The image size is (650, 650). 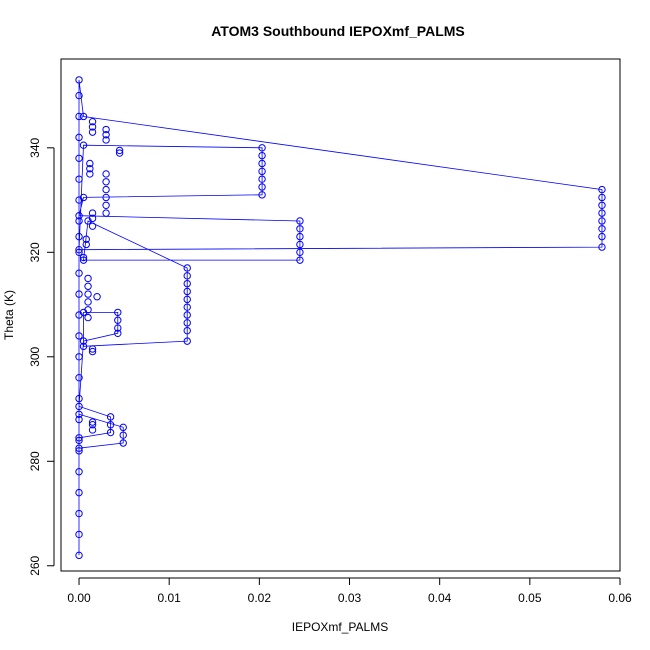 I want to click on chart-title: ATOM3 Southbound IEPOXmf_PALMS, so click(x=338, y=31).